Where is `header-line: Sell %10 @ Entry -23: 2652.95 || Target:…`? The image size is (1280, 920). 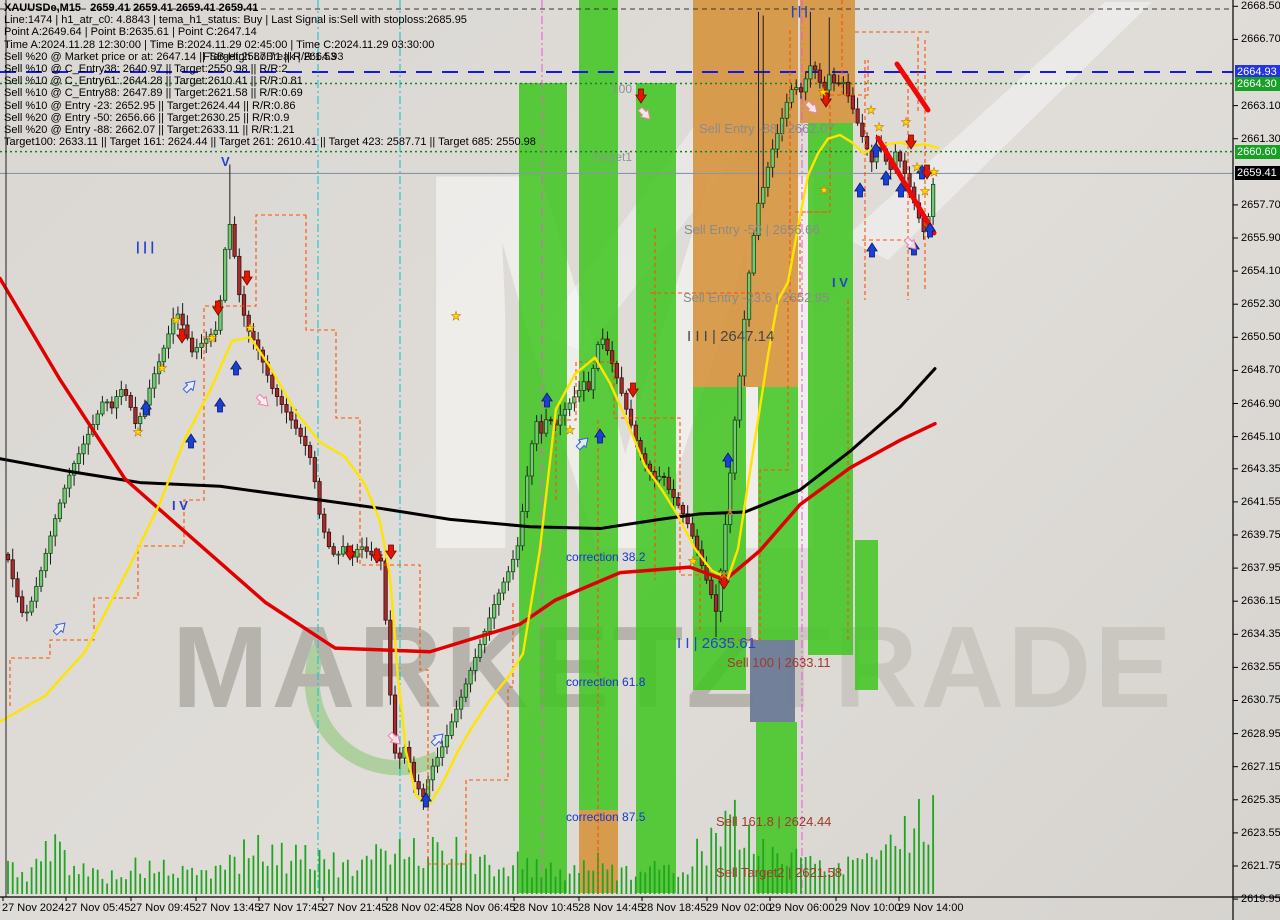
header-line: Sell %10 @ Entry -23: 2652.95 || Target:… is located at coordinates (150, 105).